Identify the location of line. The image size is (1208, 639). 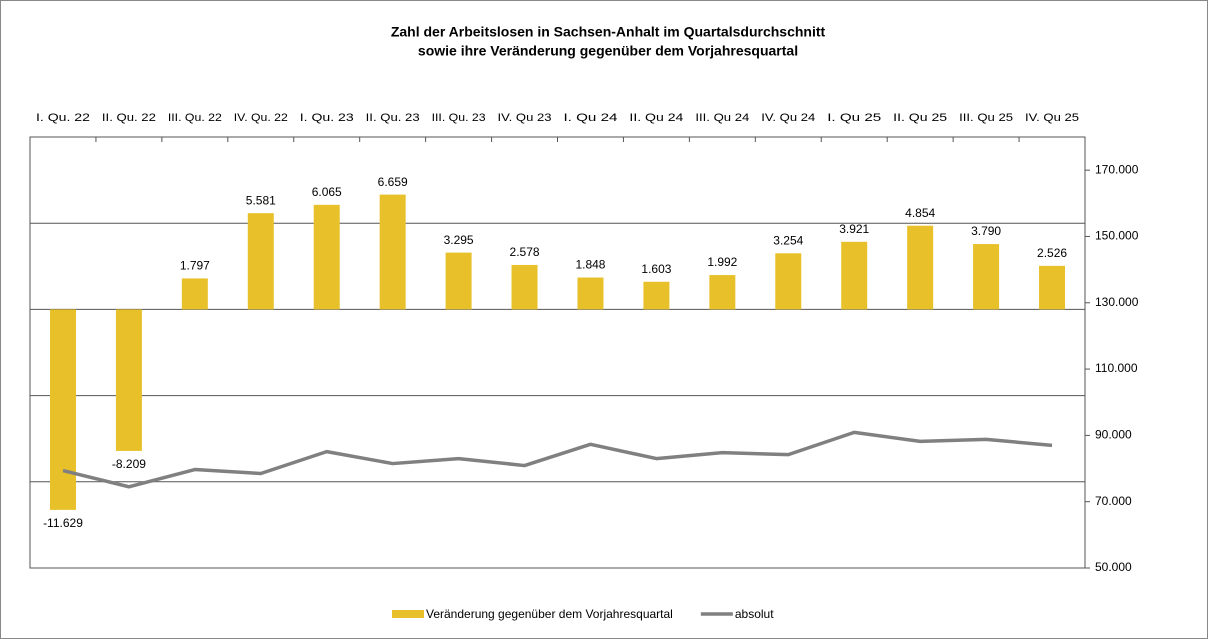
(557, 459).